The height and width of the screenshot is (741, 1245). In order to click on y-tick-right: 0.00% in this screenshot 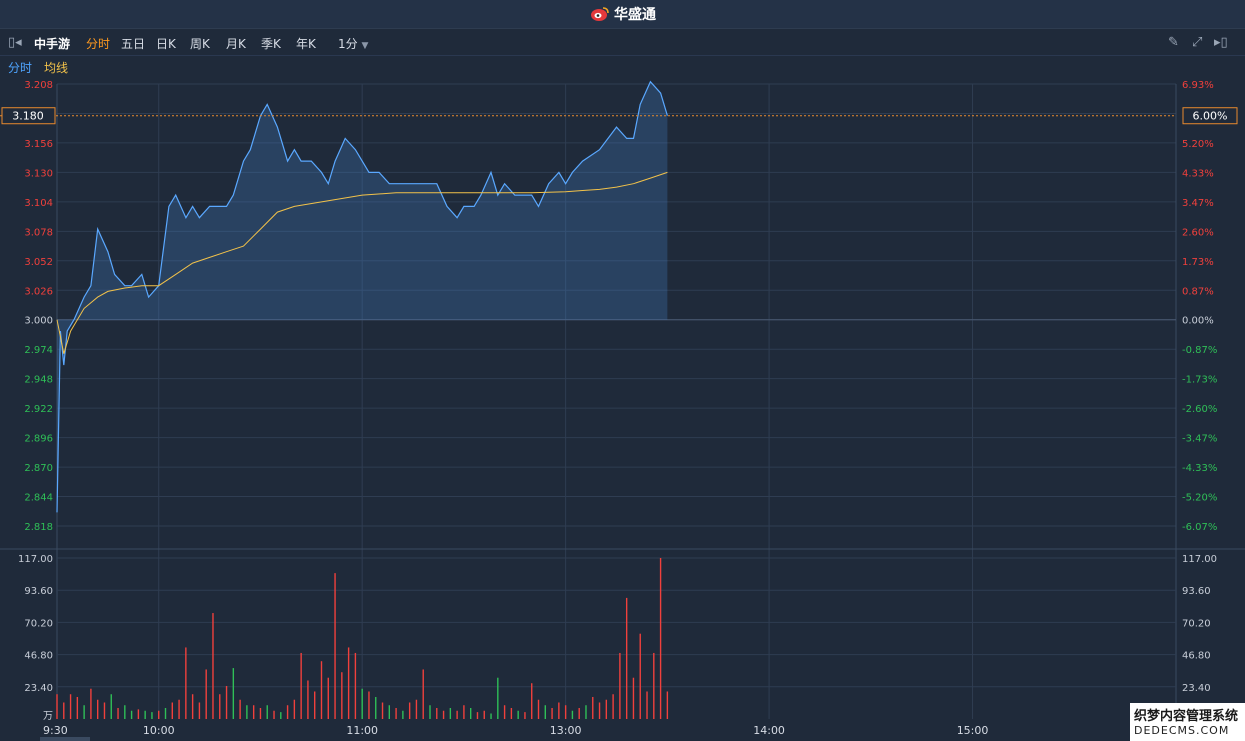, I will do `click(1198, 321)`.